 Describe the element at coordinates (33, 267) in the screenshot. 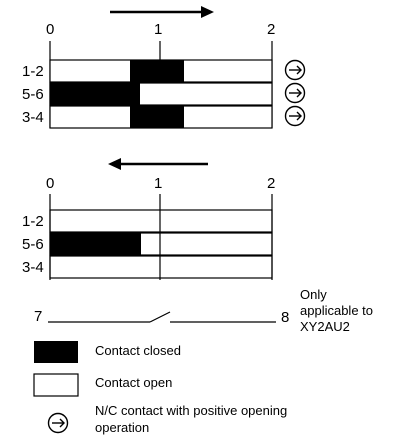

I see `bottom-row-label-3-4: 3-4` at that location.